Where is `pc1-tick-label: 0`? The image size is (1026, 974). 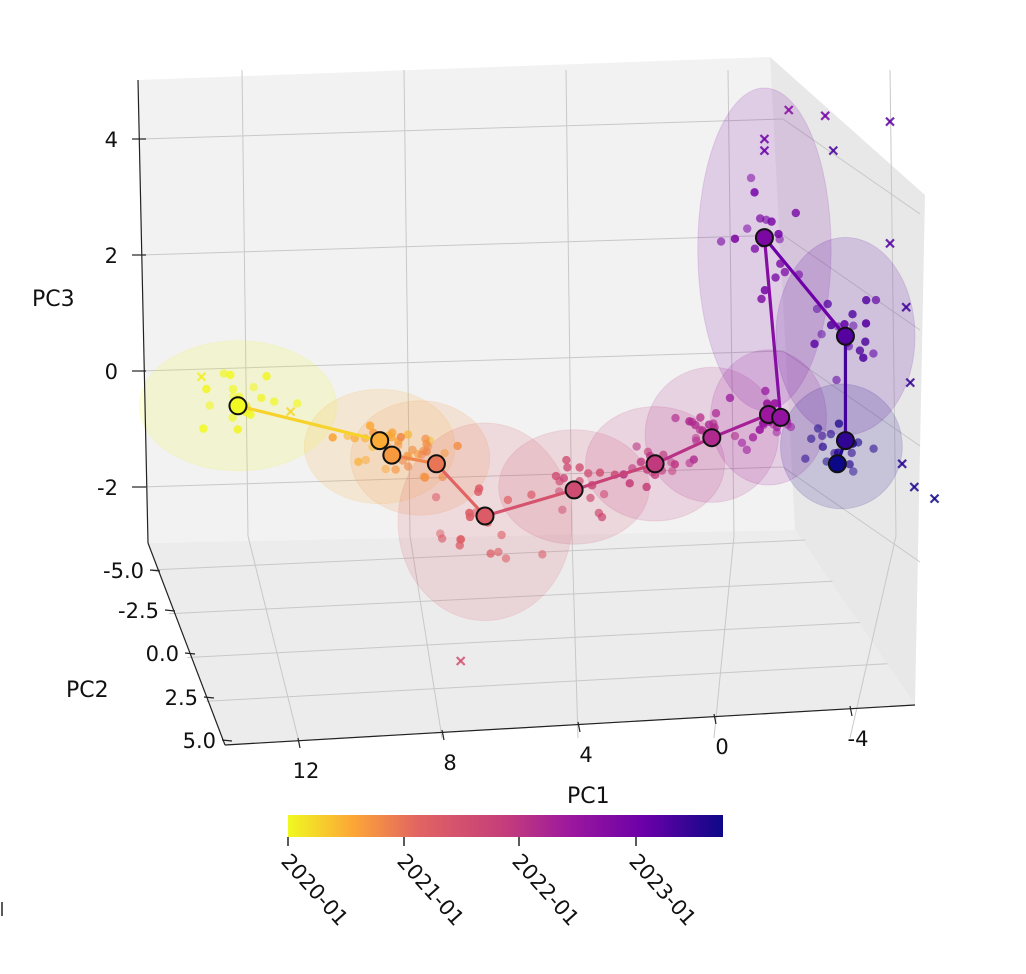 pc1-tick-label: 0 is located at coordinates (721, 747).